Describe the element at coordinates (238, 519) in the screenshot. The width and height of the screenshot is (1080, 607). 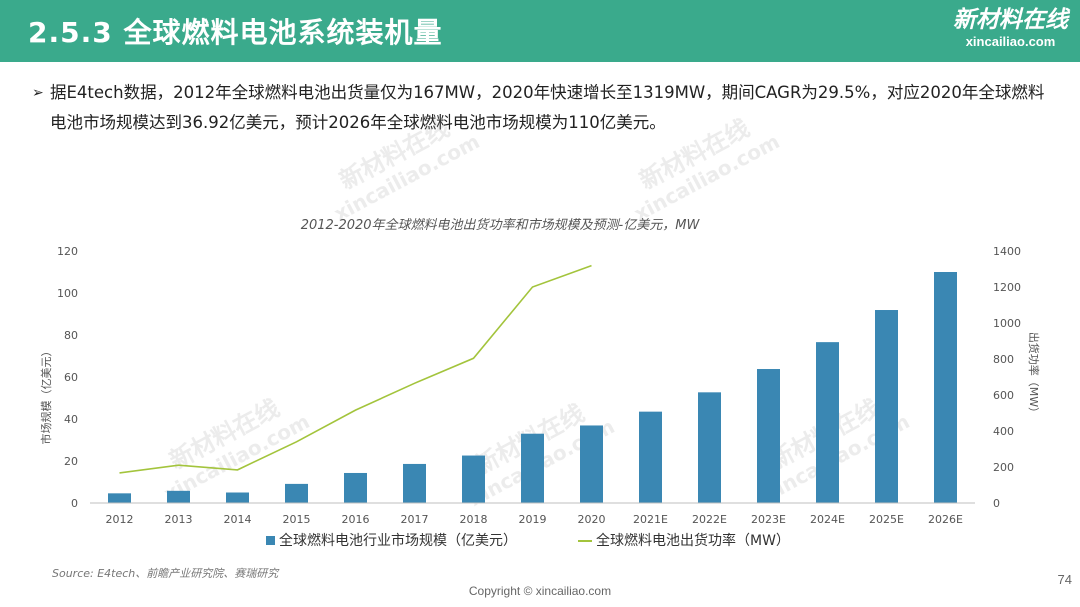
I see `x-tick-label: 2014` at that location.